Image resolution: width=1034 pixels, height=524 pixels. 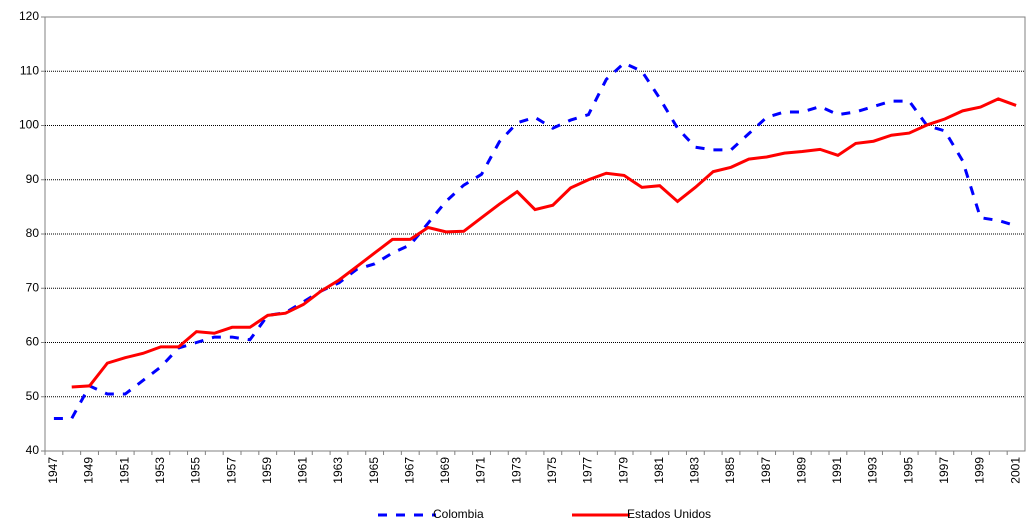 What do you see at coordinates (338, 470) in the screenshot?
I see `x-tick-label: 1963` at bounding box center [338, 470].